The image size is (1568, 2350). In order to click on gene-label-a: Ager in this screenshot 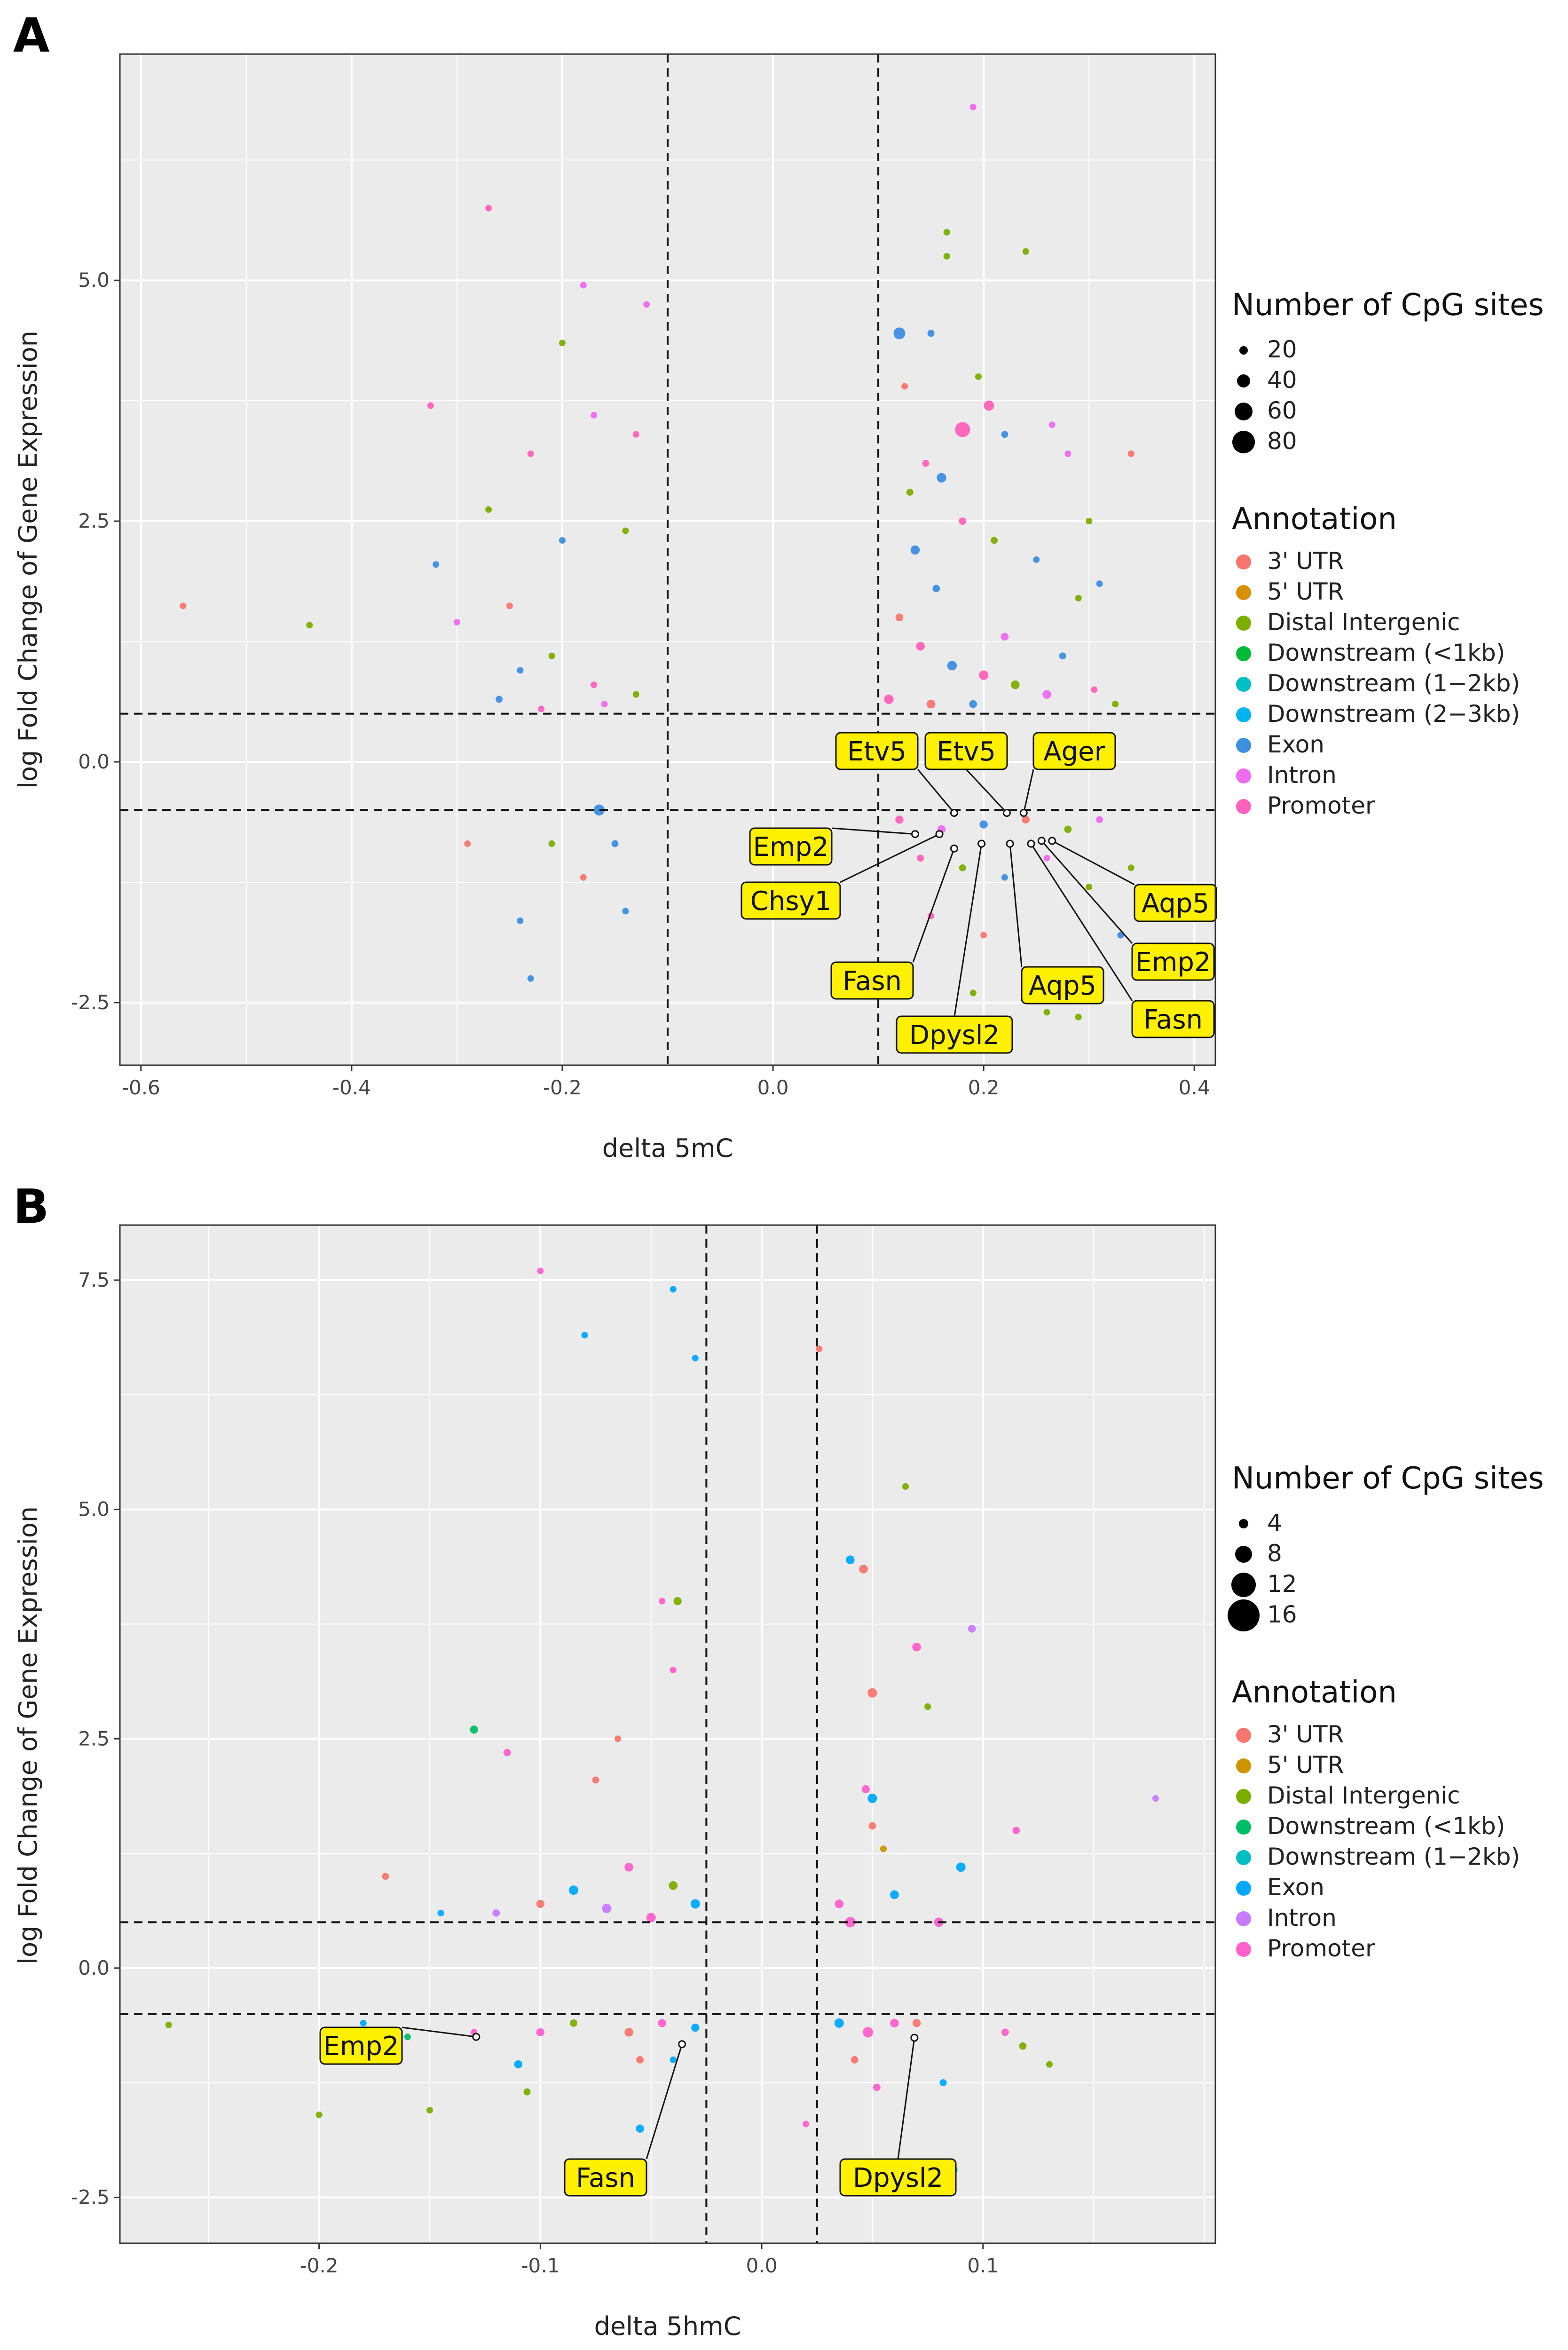, I will do `click(1074, 751)`.